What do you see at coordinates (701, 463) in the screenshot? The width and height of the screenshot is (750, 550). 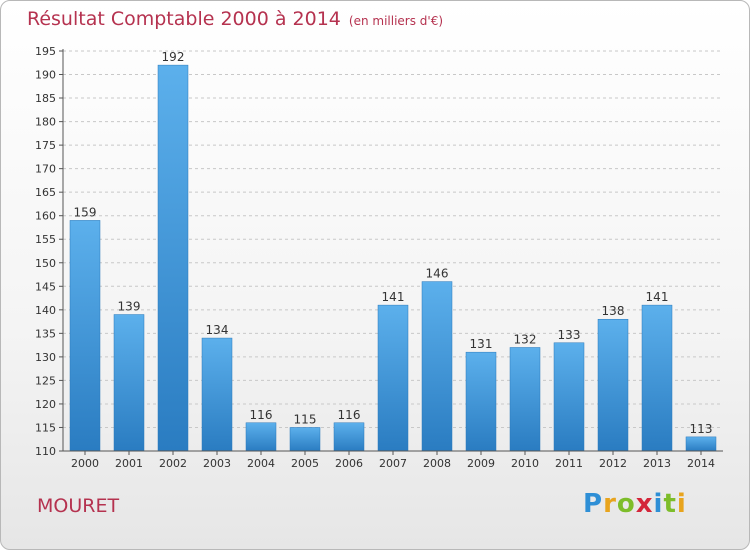 I see `x-tick-label: 2014` at bounding box center [701, 463].